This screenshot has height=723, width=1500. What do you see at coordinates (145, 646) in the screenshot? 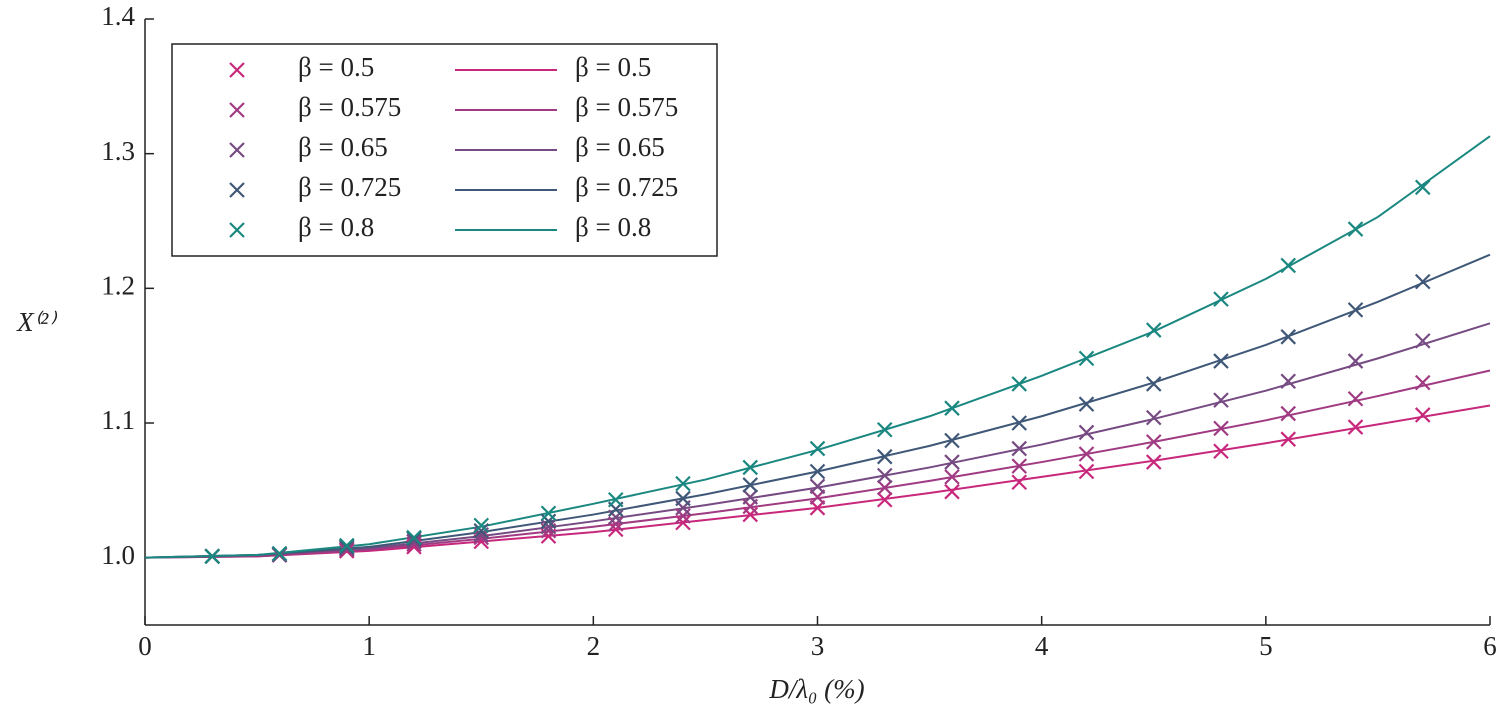
I see `x-tick-label: 0` at bounding box center [145, 646].